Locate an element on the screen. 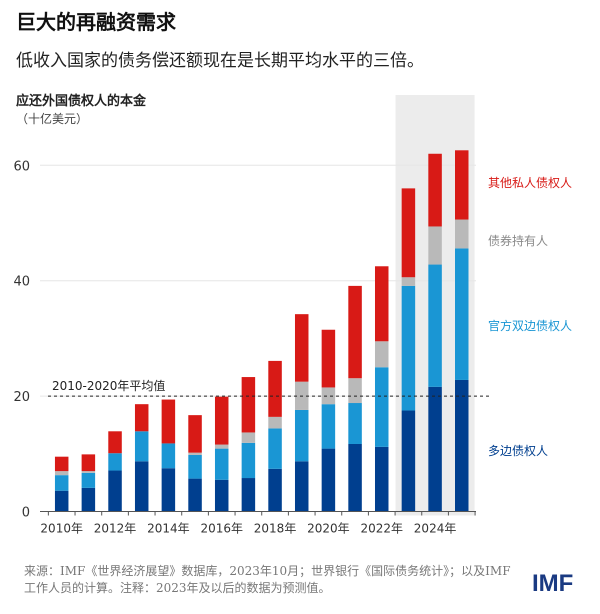  y-axis-unit: （十亿美元） is located at coordinates (52, 119).